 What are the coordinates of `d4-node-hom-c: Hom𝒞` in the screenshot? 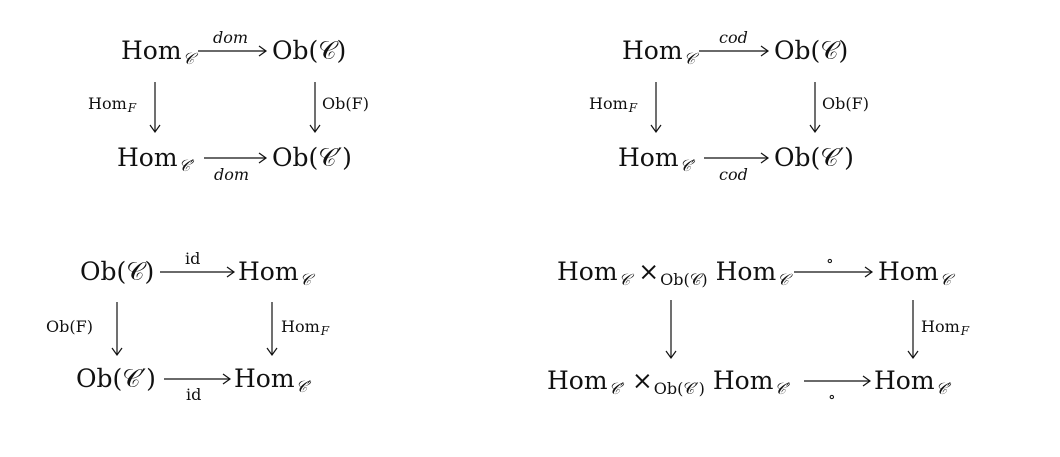 It's located at (914, 272).